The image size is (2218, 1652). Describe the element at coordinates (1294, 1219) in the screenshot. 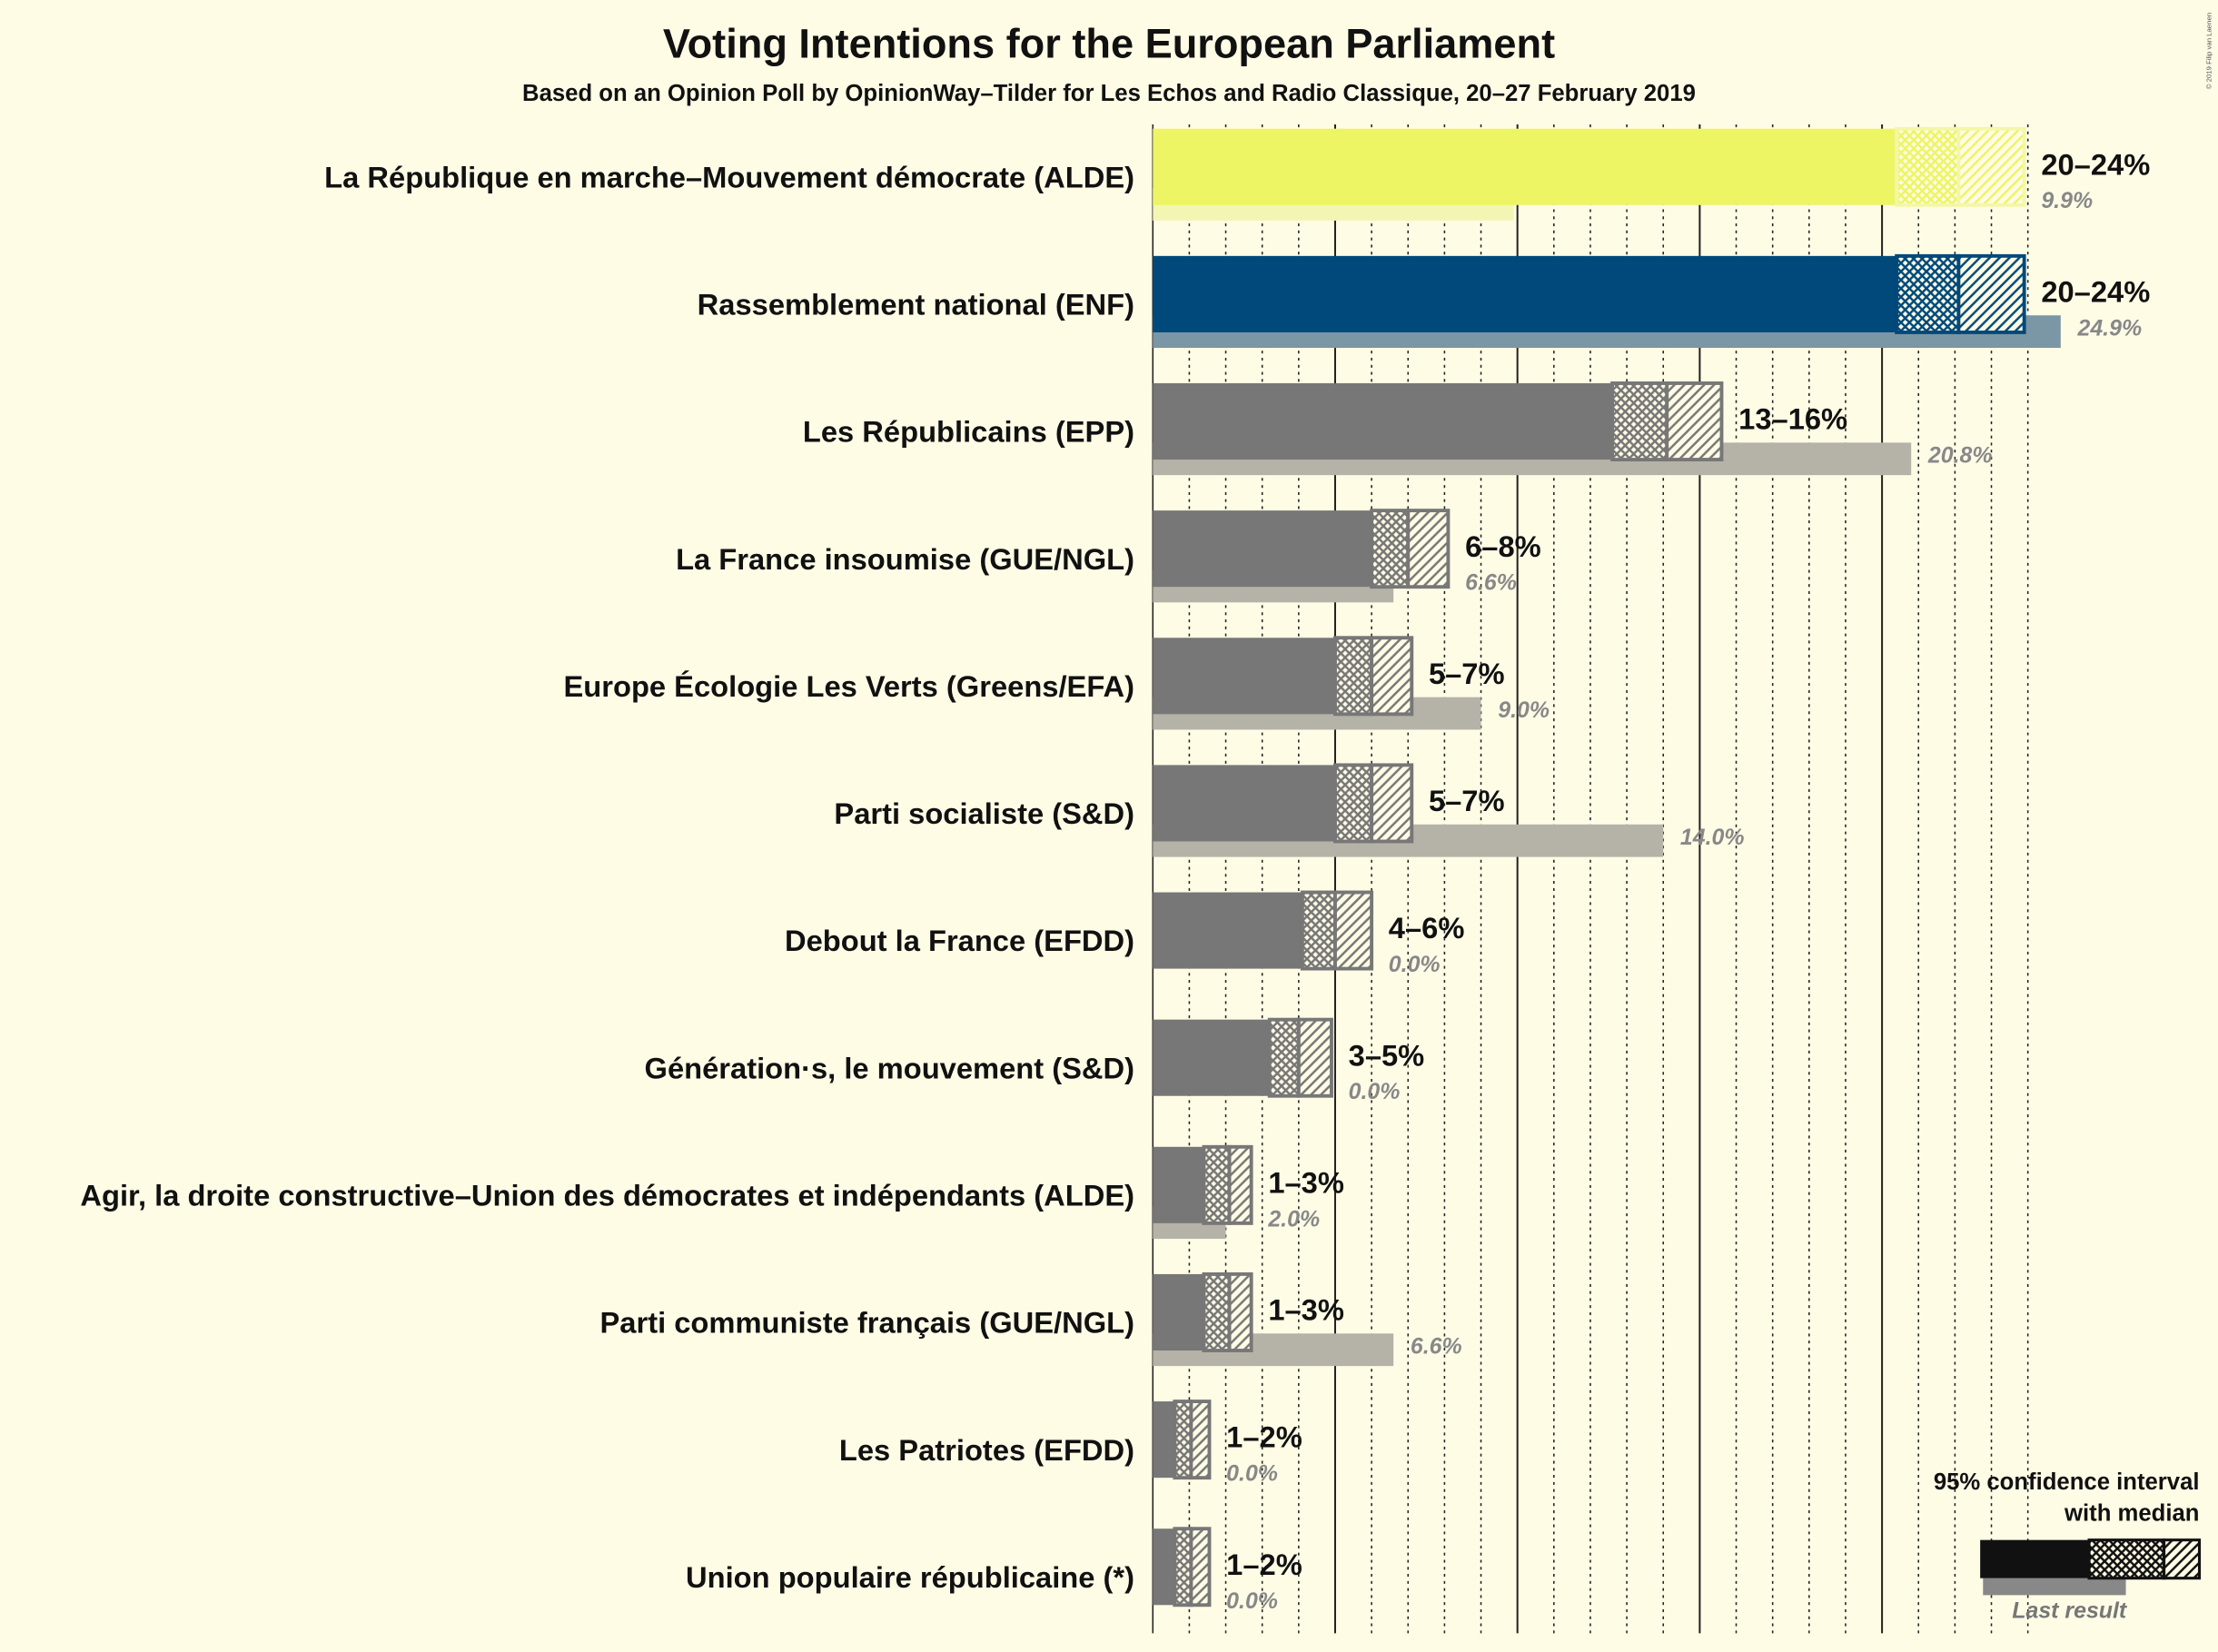

I see `last-result-label: 2.0%` at that location.